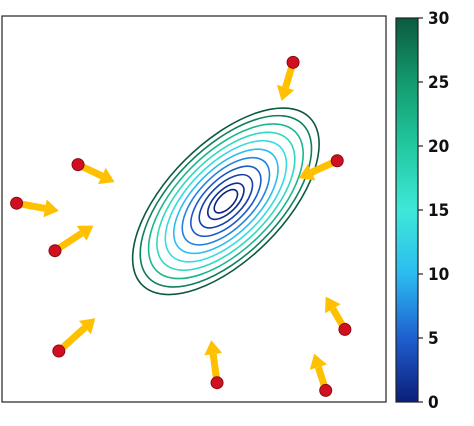 Image resolution: width=474 pixels, height=426 pixels. Describe the element at coordinates (438, 147) in the screenshot. I see `colorbar-tick-label: 20` at that location.